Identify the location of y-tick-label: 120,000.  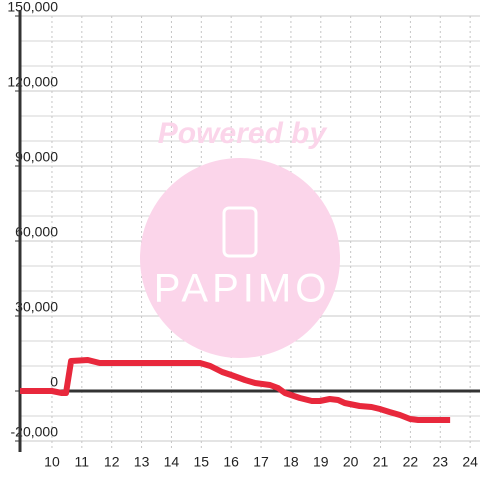
(32, 82).